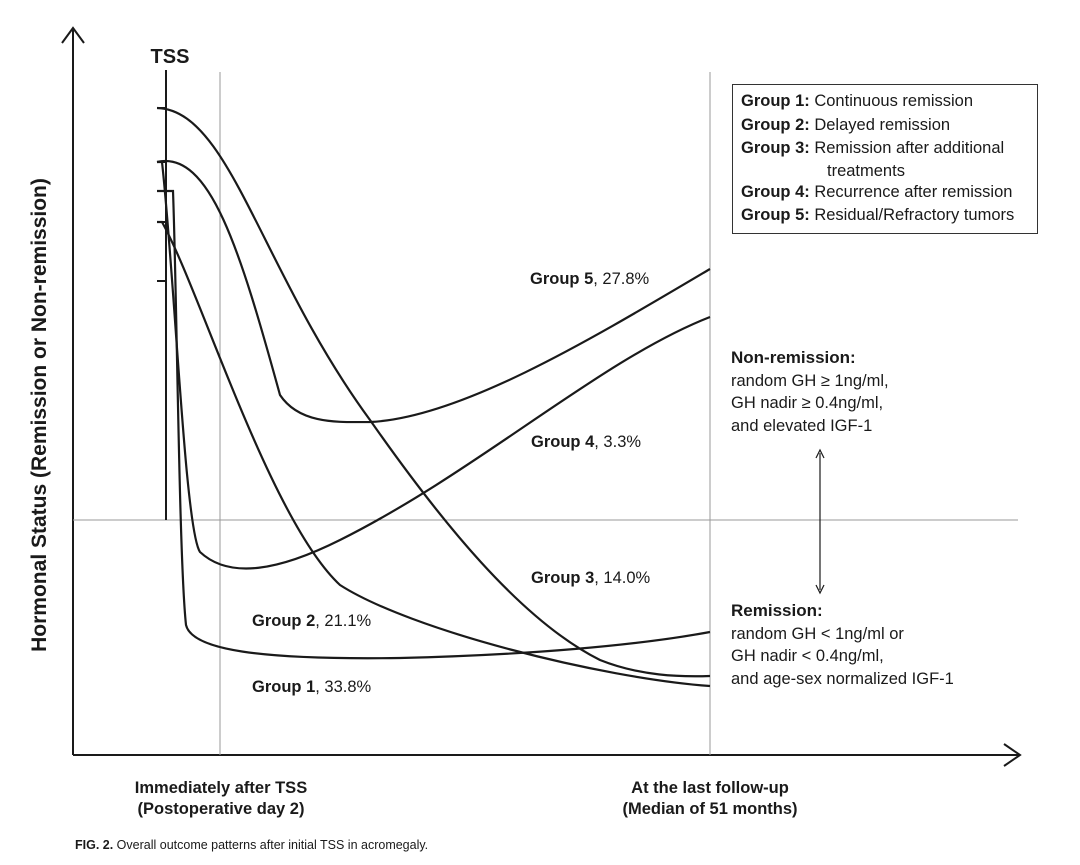 This screenshot has height=865, width=1080. Describe the element at coordinates (775, 148) in the screenshot. I see `legend-key: Group 3:` at that location.